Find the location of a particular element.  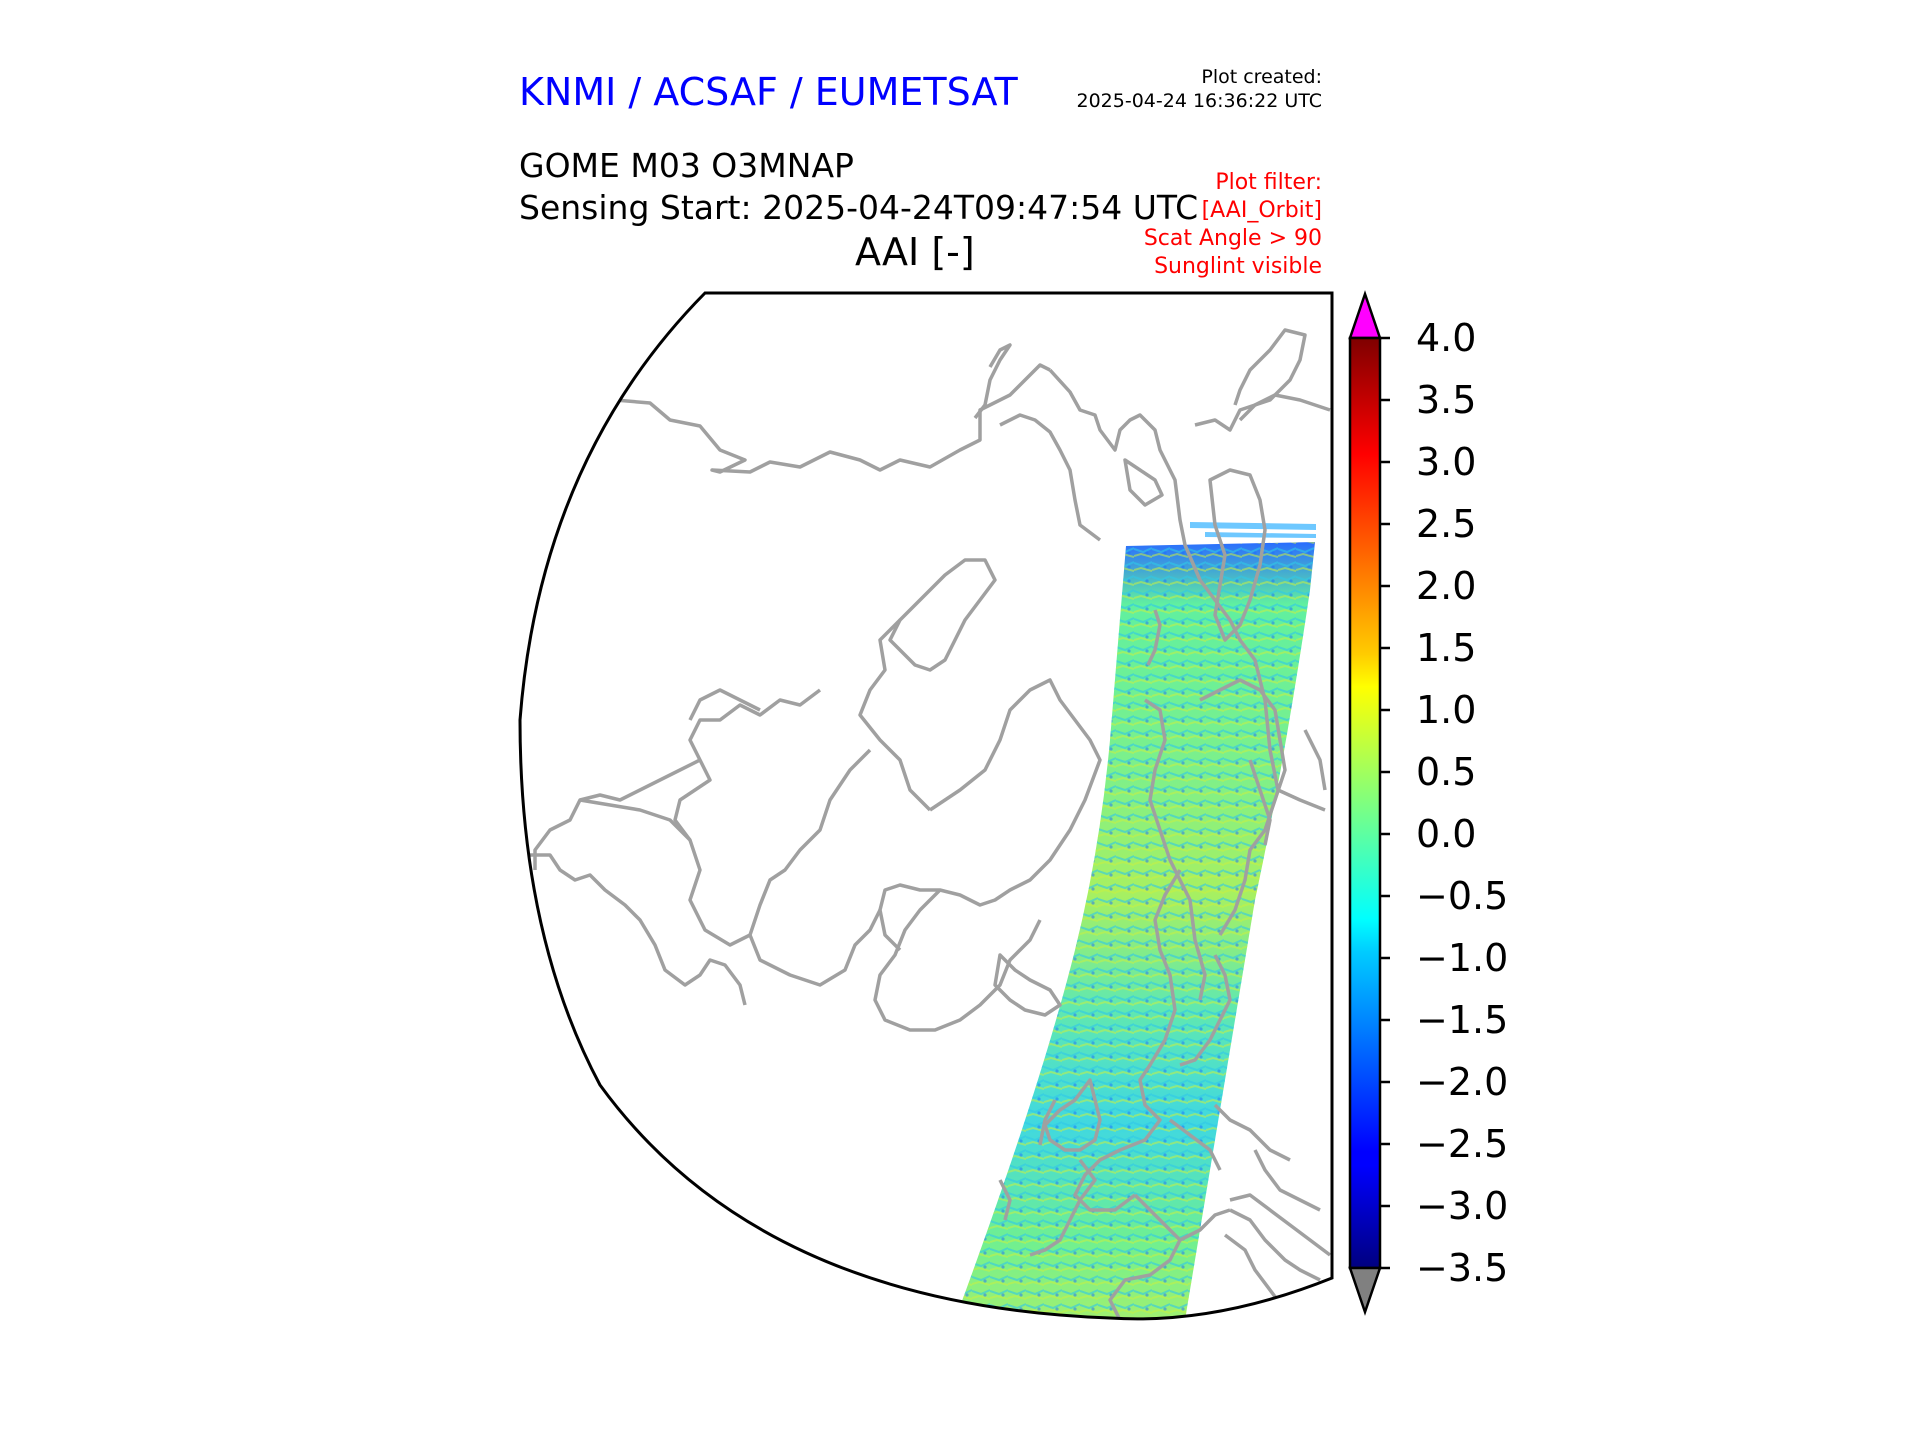

colorbar-tick-label: 3.0 is located at coordinates (1446, 462).